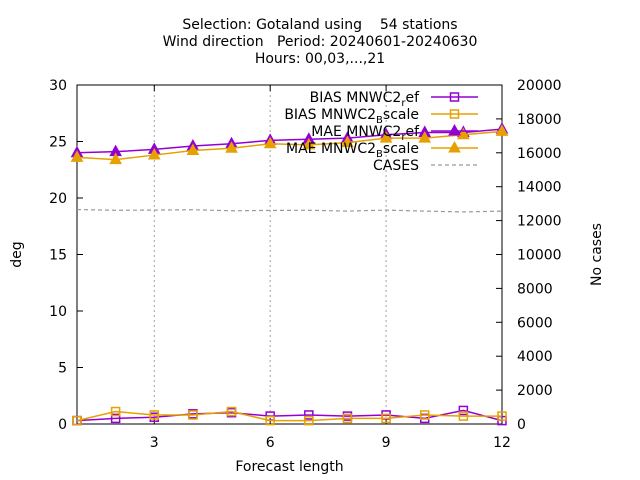 This screenshot has width=640, height=480. What do you see at coordinates (539, 86) in the screenshot?
I see `y2-tick-label: 20000` at bounding box center [539, 86].